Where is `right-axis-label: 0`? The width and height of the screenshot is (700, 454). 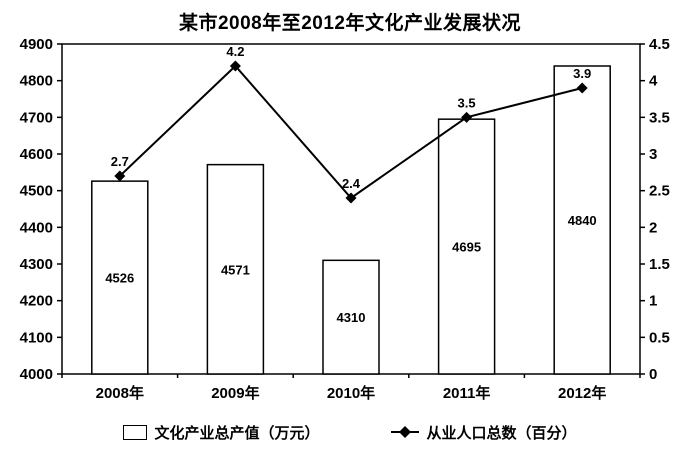 right-axis-label: 0 is located at coordinates (653, 374).